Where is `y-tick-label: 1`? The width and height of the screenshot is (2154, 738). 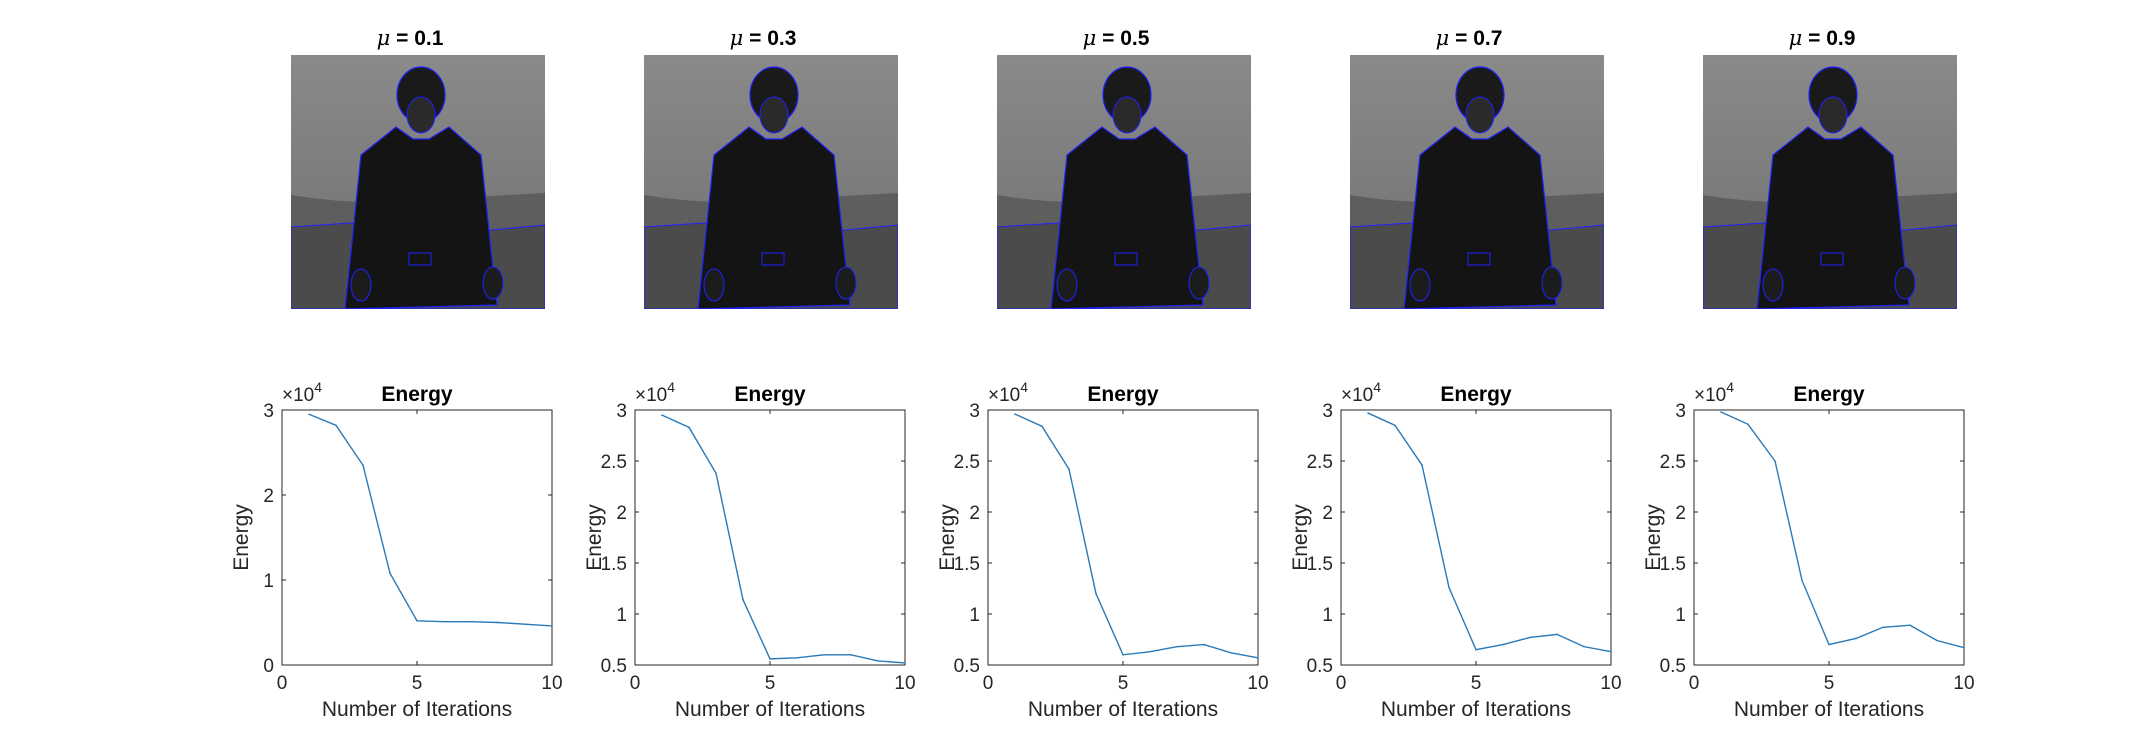
y-tick-label: 1 is located at coordinates (974, 615).